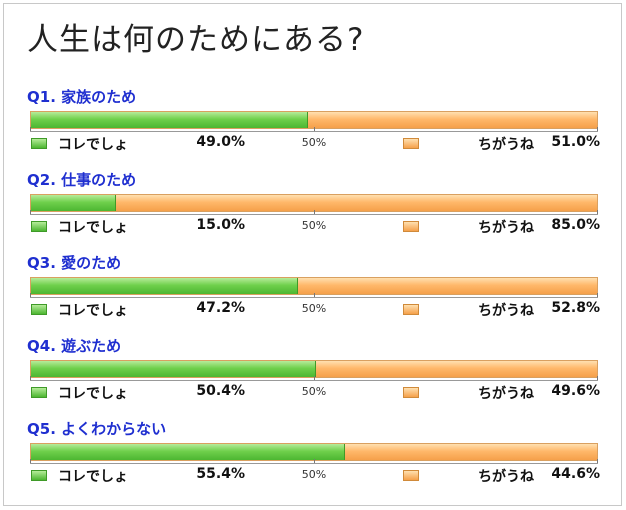  What do you see at coordinates (220, 308) in the screenshot?
I see `value-label-yes: 47.2%` at bounding box center [220, 308].